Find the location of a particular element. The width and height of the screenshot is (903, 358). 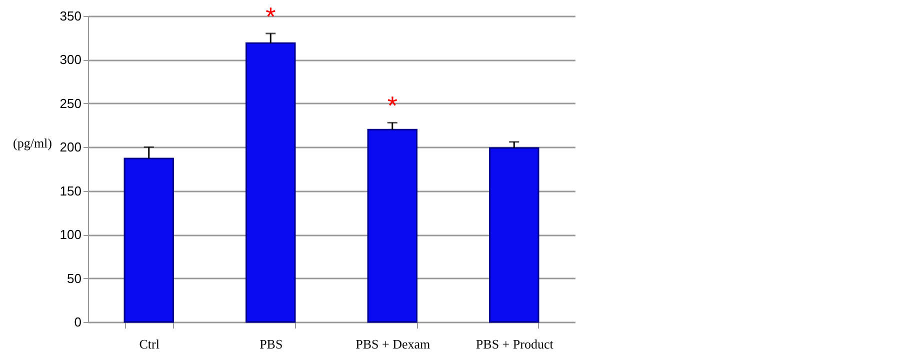

y-tick-label: 350 is located at coordinates (71, 16).